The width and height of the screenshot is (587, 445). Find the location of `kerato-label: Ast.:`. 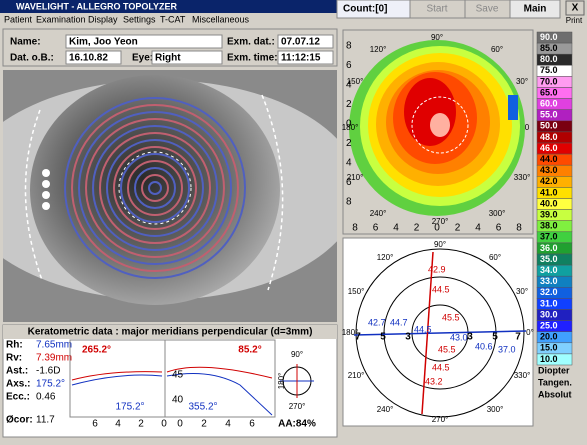

kerato-label: Ast.: is located at coordinates (17, 371).